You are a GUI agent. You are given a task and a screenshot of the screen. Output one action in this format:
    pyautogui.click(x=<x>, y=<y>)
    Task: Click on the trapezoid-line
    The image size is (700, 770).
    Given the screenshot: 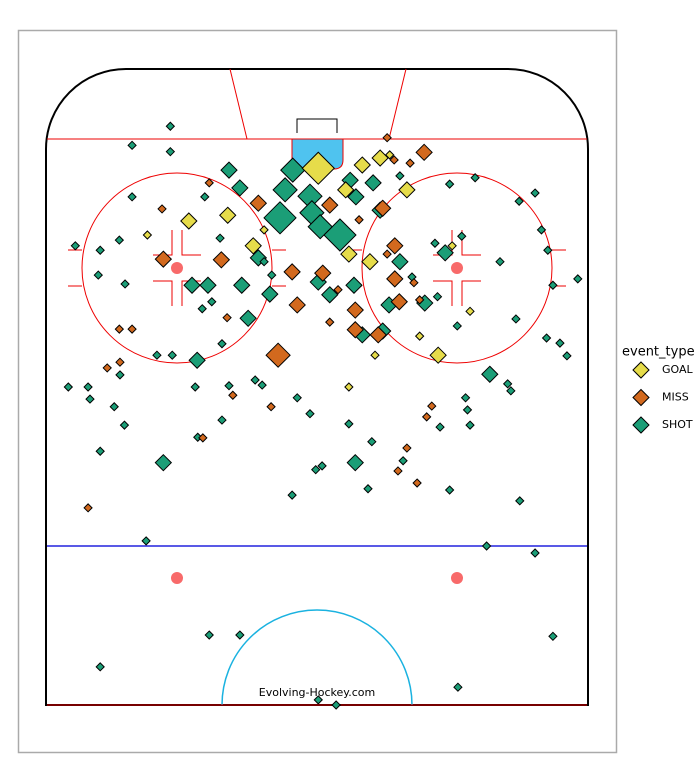 What is the action you would take?
    pyautogui.click(x=238, y=104)
    